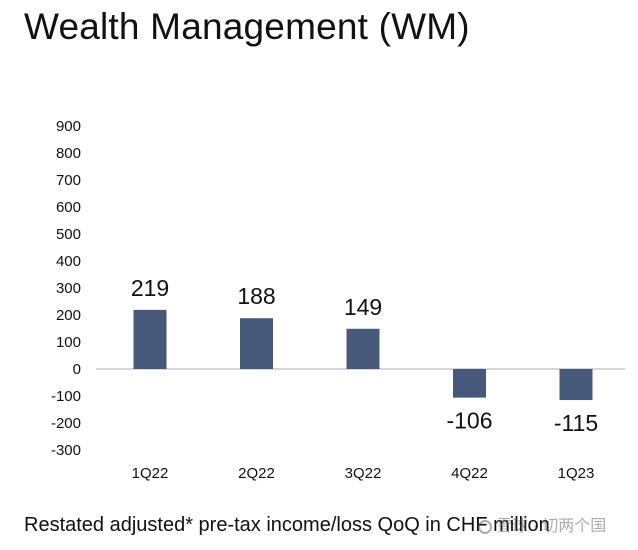 This screenshot has height=550, width=638. I want to click on y-tick-label: 600, so click(68, 207).